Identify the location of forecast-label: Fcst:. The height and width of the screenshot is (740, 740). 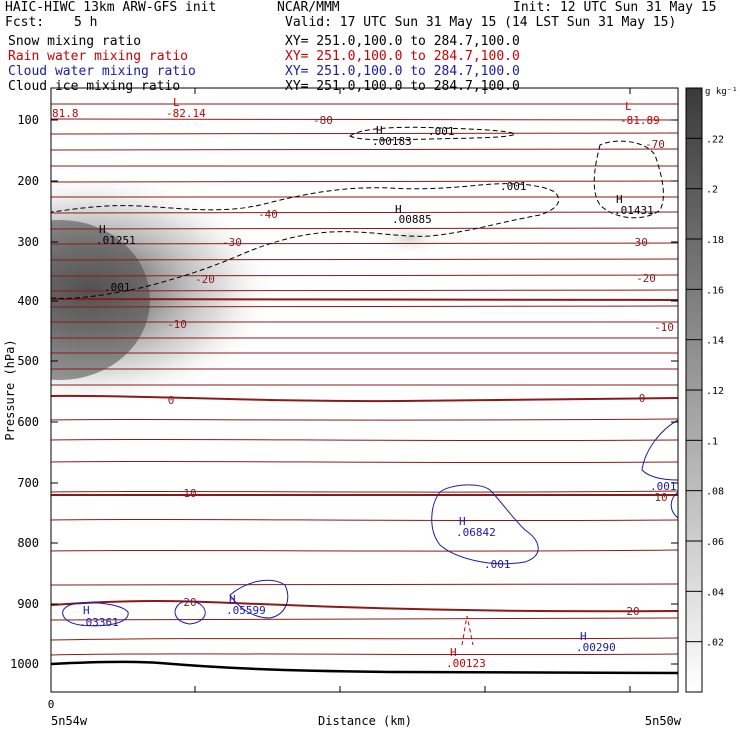
(25, 22).